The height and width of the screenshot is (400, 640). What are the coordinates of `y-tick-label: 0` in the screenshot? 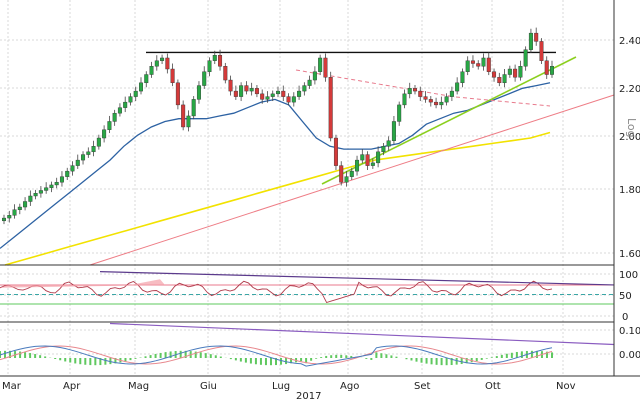 It's located at (625, 317).